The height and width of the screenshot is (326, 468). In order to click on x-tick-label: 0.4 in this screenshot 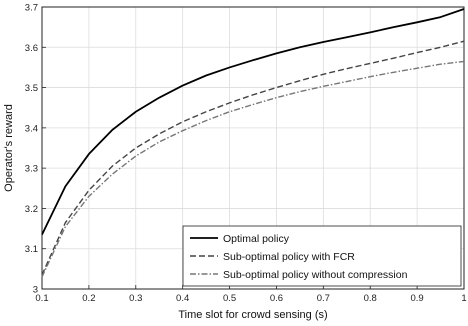, I will do `click(182, 298)`.